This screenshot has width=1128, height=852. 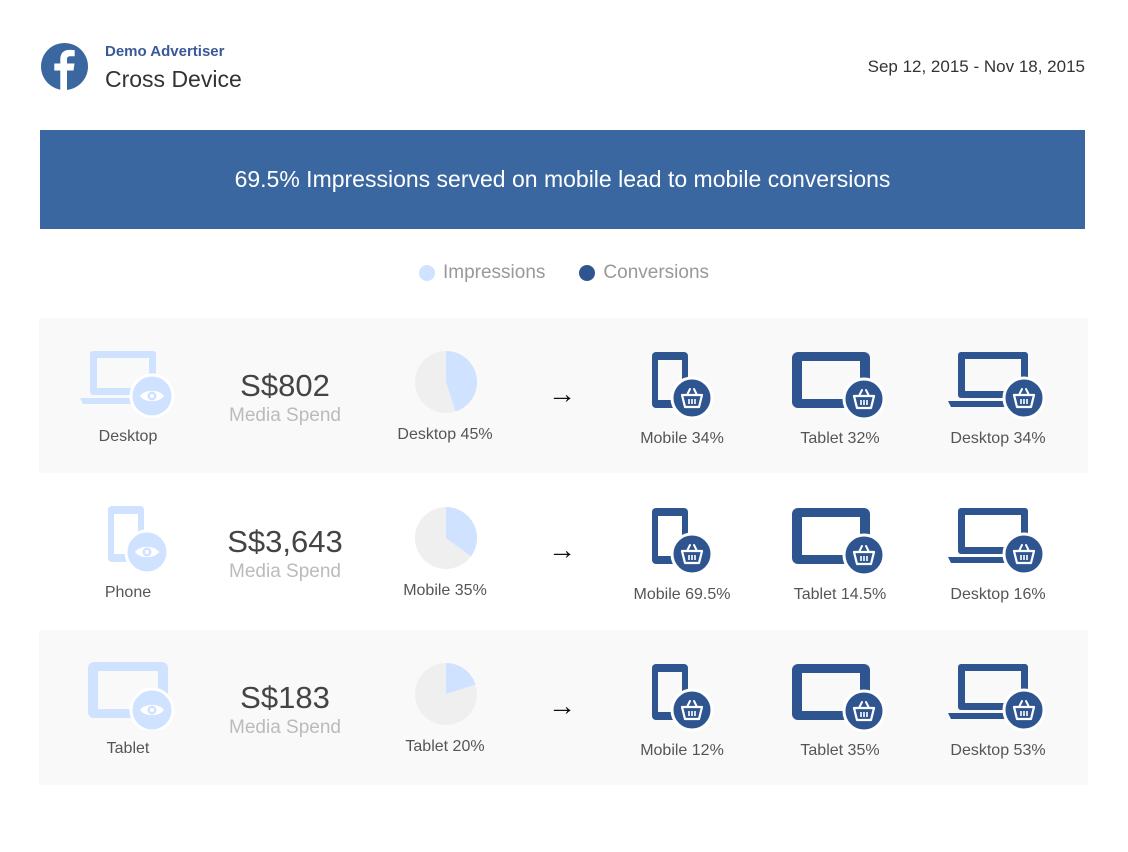 What do you see at coordinates (128, 436) in the screenshot?
I see `source-device-label: Desktop` at bounding box center [128, 436].